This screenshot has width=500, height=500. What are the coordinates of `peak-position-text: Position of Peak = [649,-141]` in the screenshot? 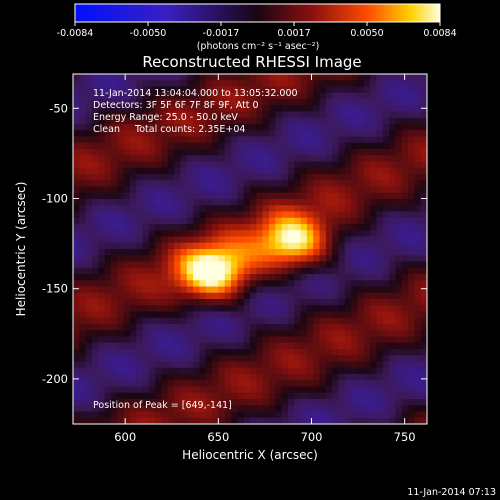 It's located at (162, 405).